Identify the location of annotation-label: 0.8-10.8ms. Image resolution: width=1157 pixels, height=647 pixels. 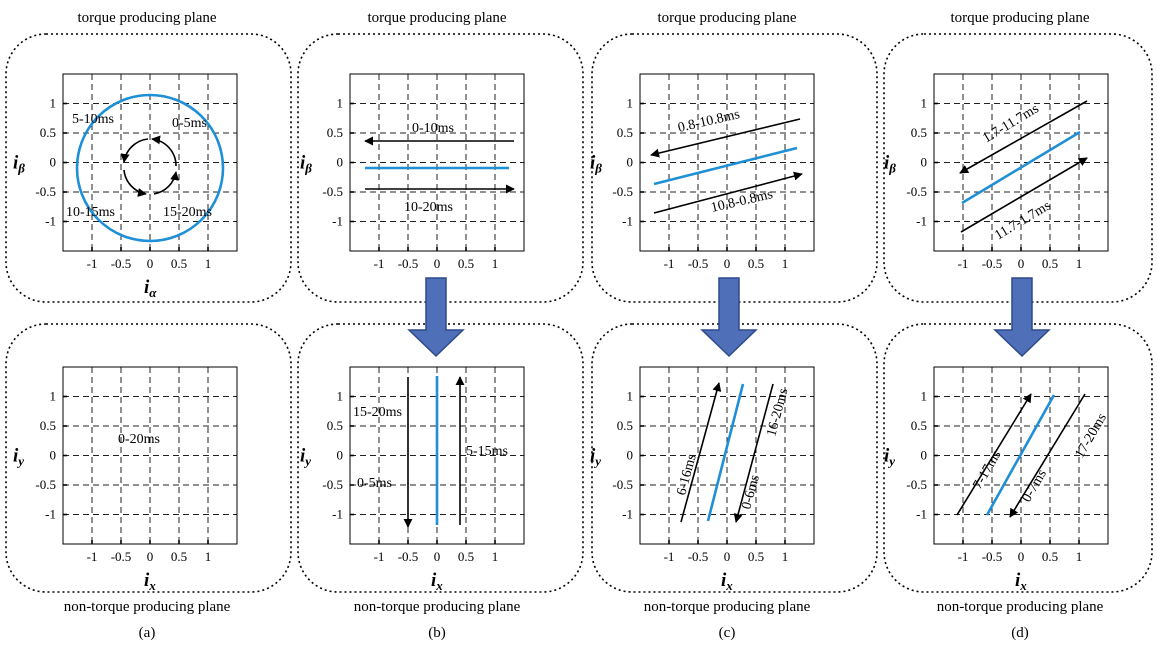
(709, 121).